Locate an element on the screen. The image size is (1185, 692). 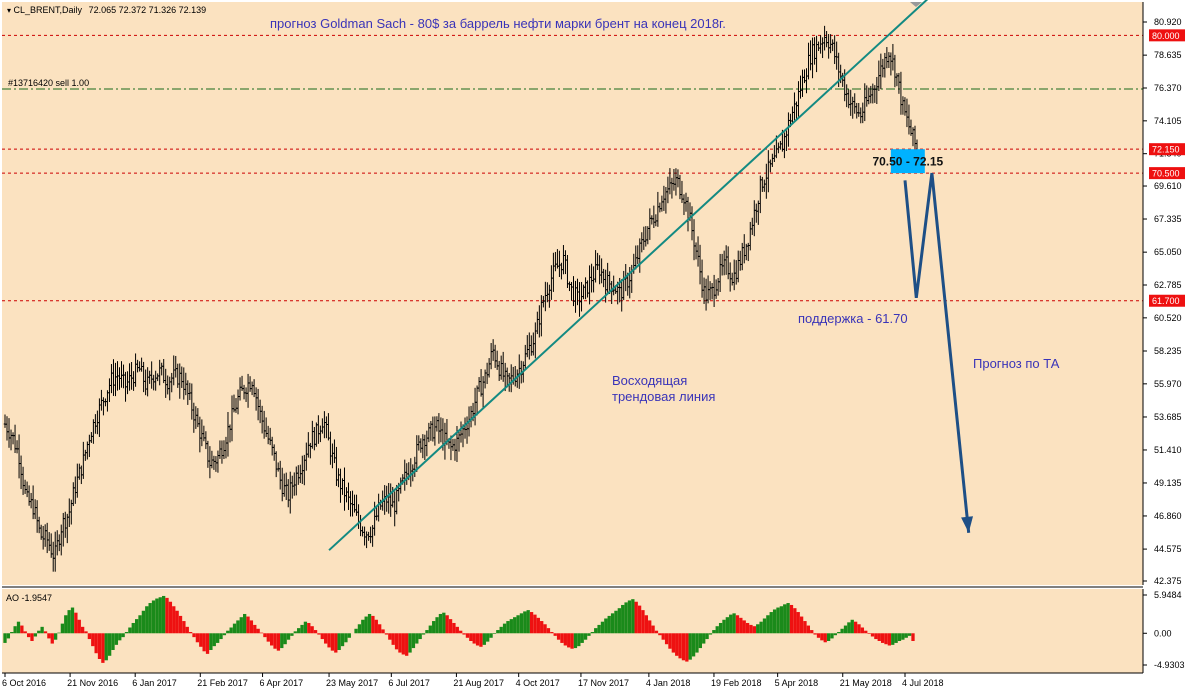
price-tick-label: 76.370 is located at coordinates (1168, 88).